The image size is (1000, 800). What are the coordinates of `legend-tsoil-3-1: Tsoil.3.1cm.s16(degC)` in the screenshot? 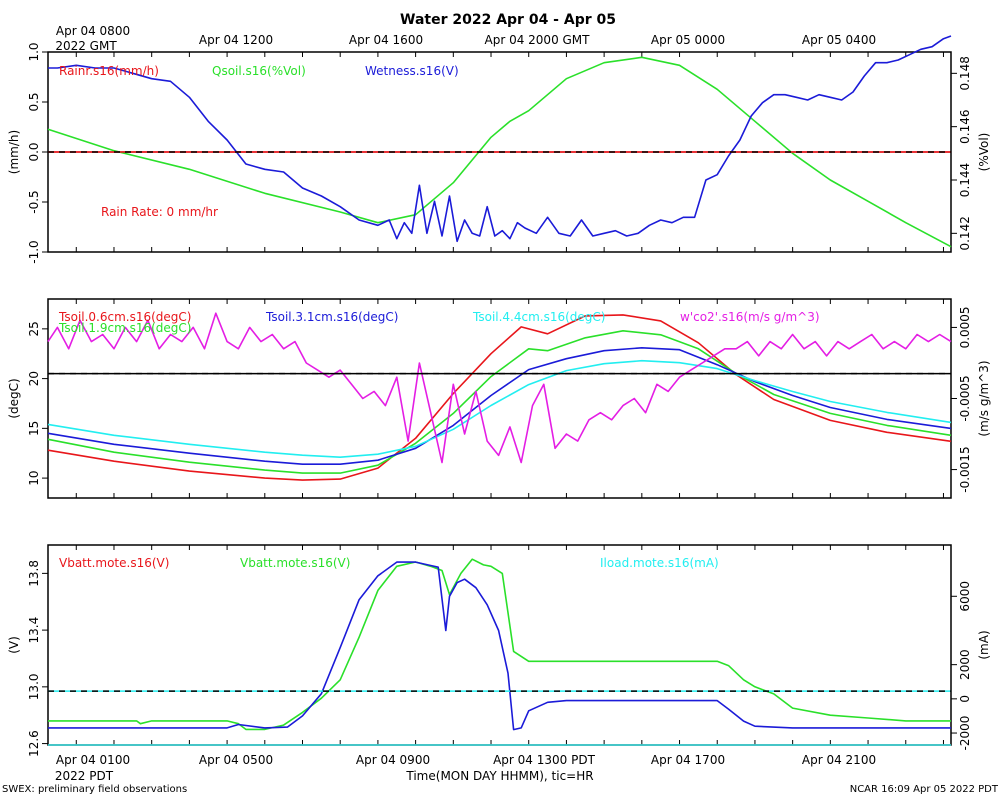 It's located at (332, 317).